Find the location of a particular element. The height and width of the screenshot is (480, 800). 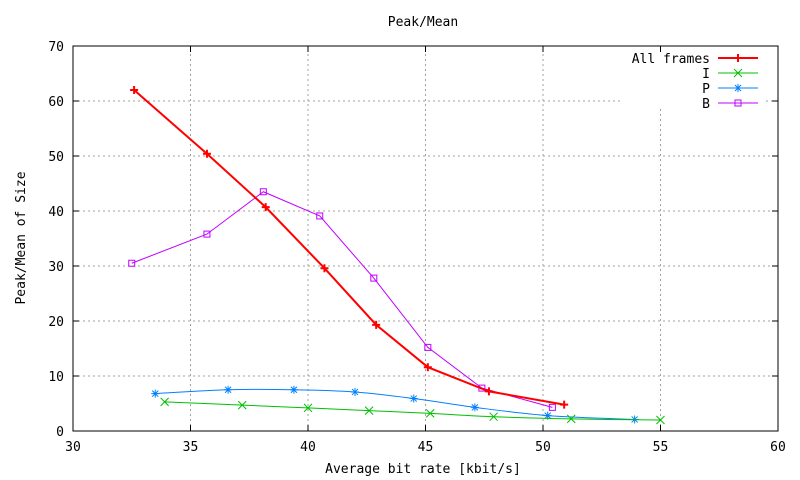

x-tick-label: 50 is located at coordinates (543, 447).